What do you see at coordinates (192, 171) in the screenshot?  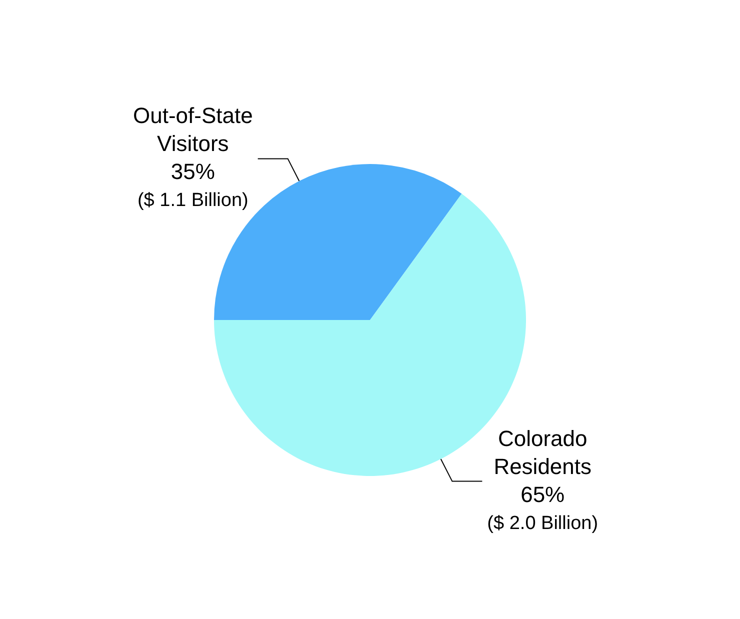 I see `data-label: 35%` at bounding box center [192, 171].